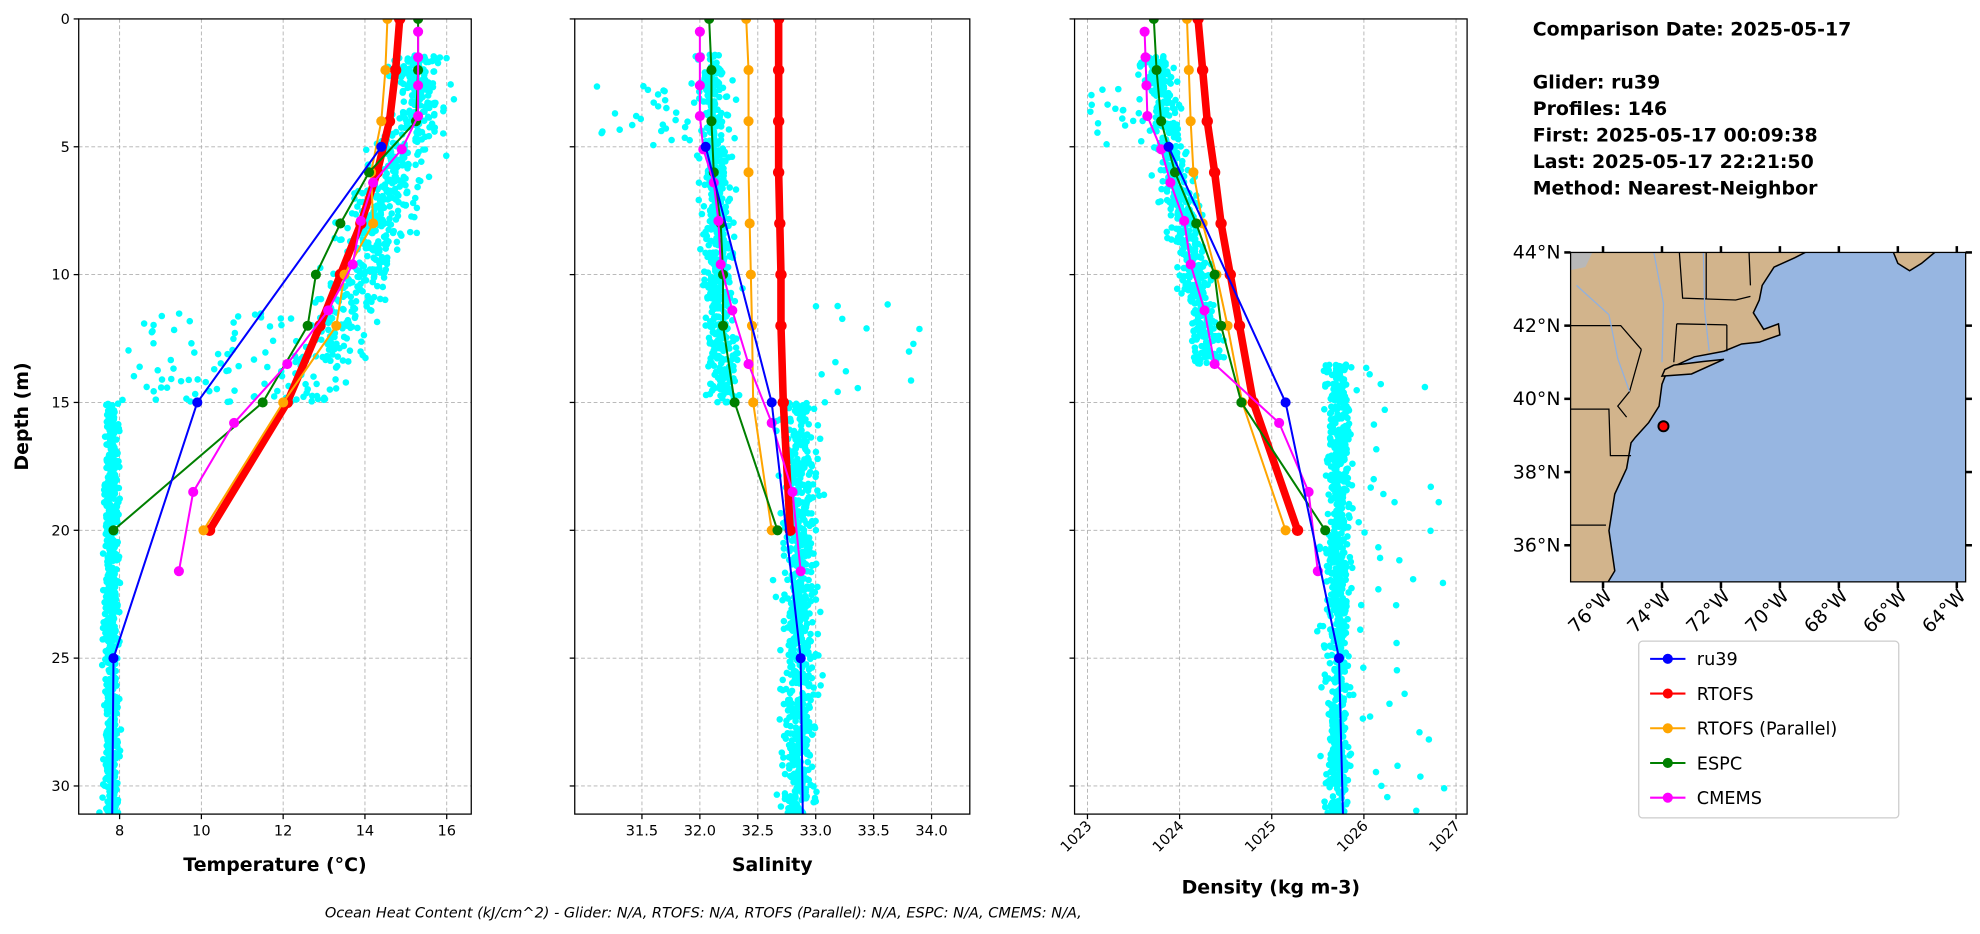  I want to click on y-tick-label: 10, so click(60, 276).